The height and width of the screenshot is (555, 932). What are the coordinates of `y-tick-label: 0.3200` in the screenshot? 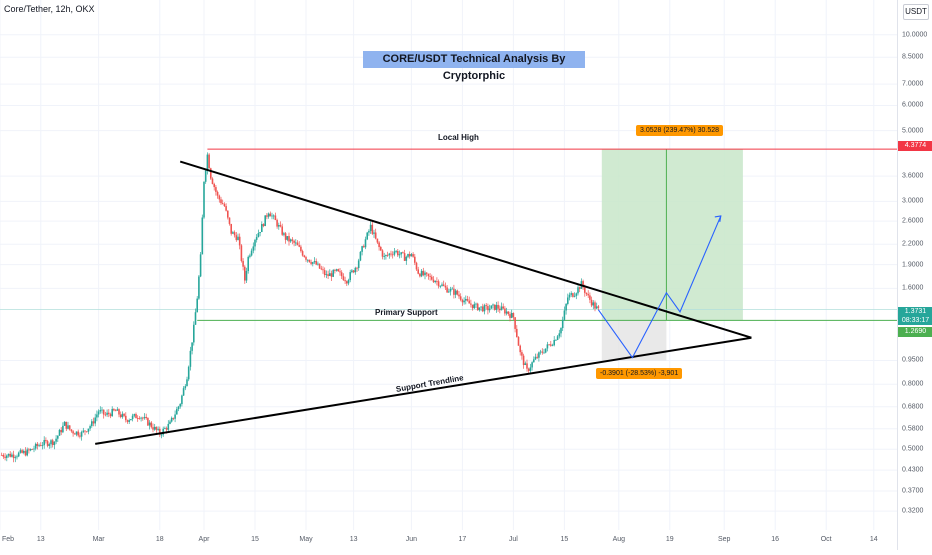 It's located at (913, 511).